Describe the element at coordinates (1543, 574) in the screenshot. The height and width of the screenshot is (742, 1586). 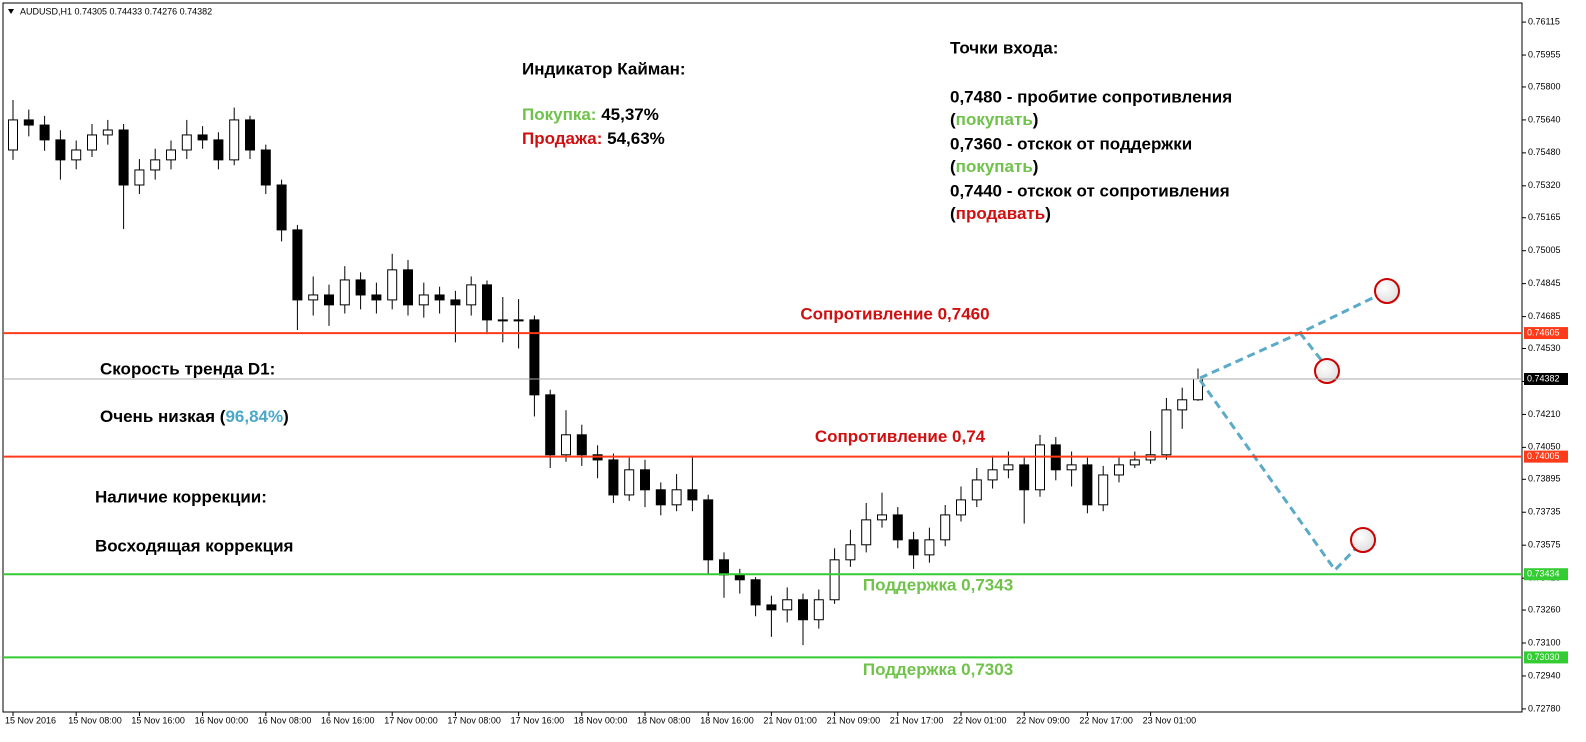
I see `level-price-label: 0.73434` at that location.